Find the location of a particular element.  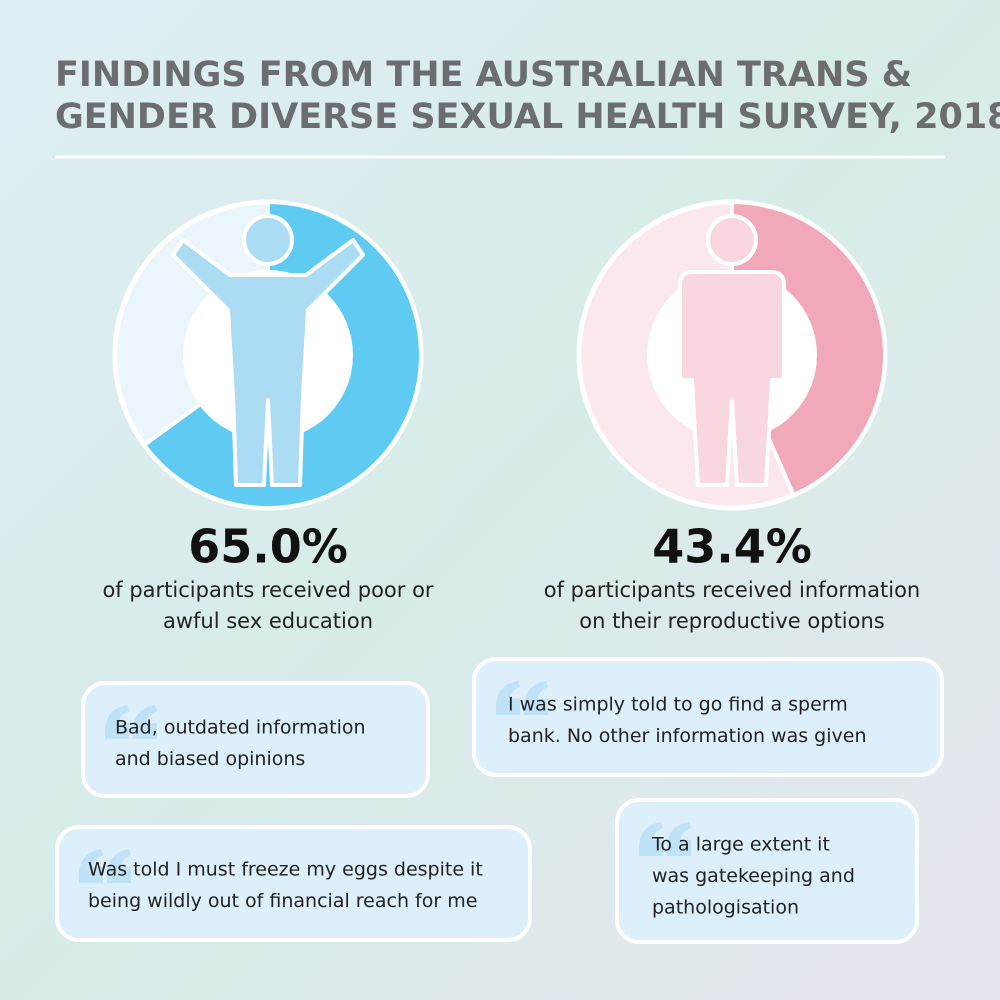

quote-text: pathologisation is located at coordinates (725, 908).